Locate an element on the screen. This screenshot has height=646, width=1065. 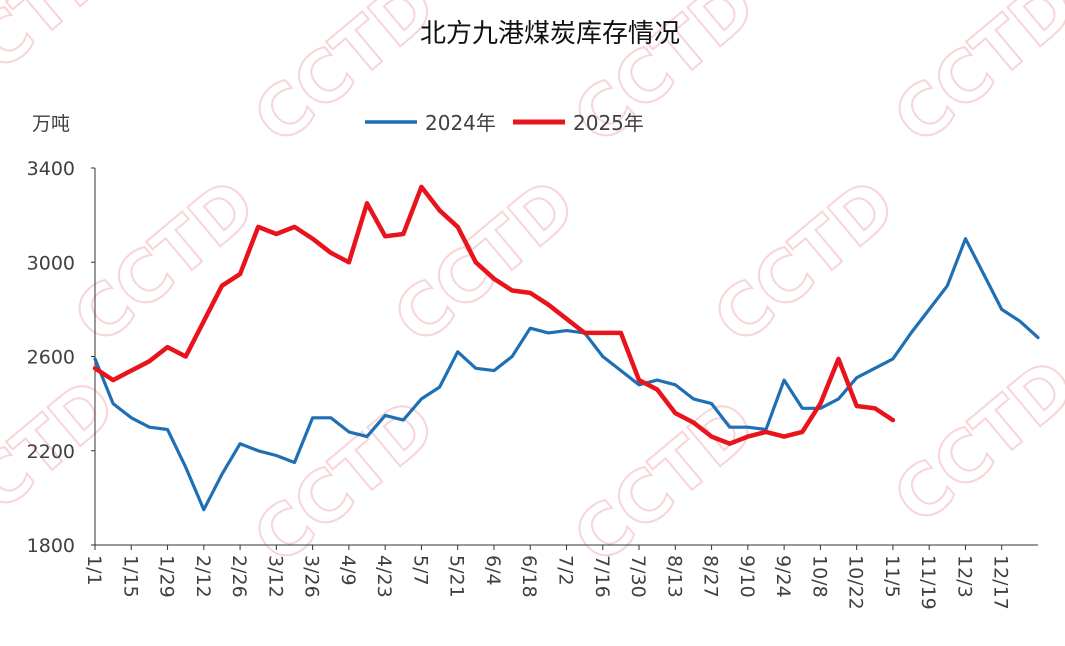
x-tick-label: 4/9 is located at coordinates (348, 570).